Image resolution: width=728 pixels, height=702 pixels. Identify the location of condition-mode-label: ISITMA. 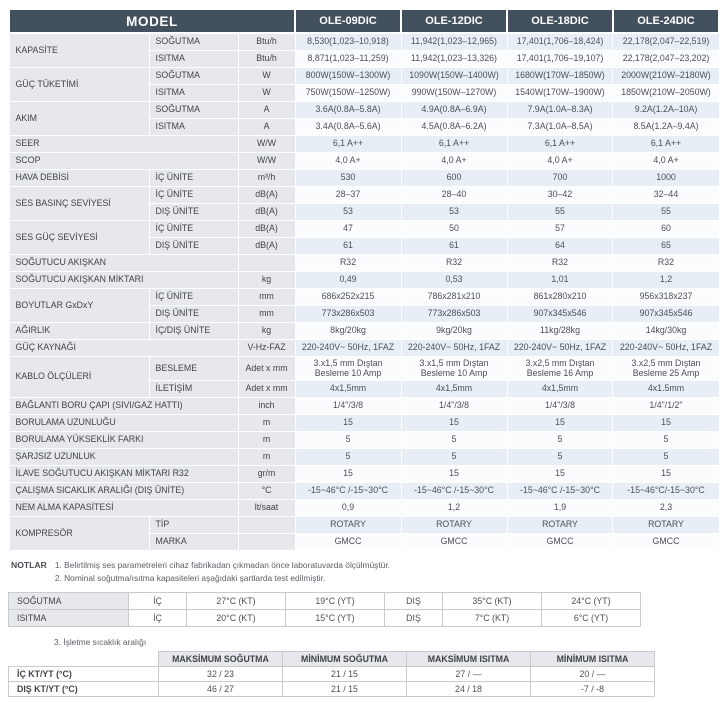
(68, 617).